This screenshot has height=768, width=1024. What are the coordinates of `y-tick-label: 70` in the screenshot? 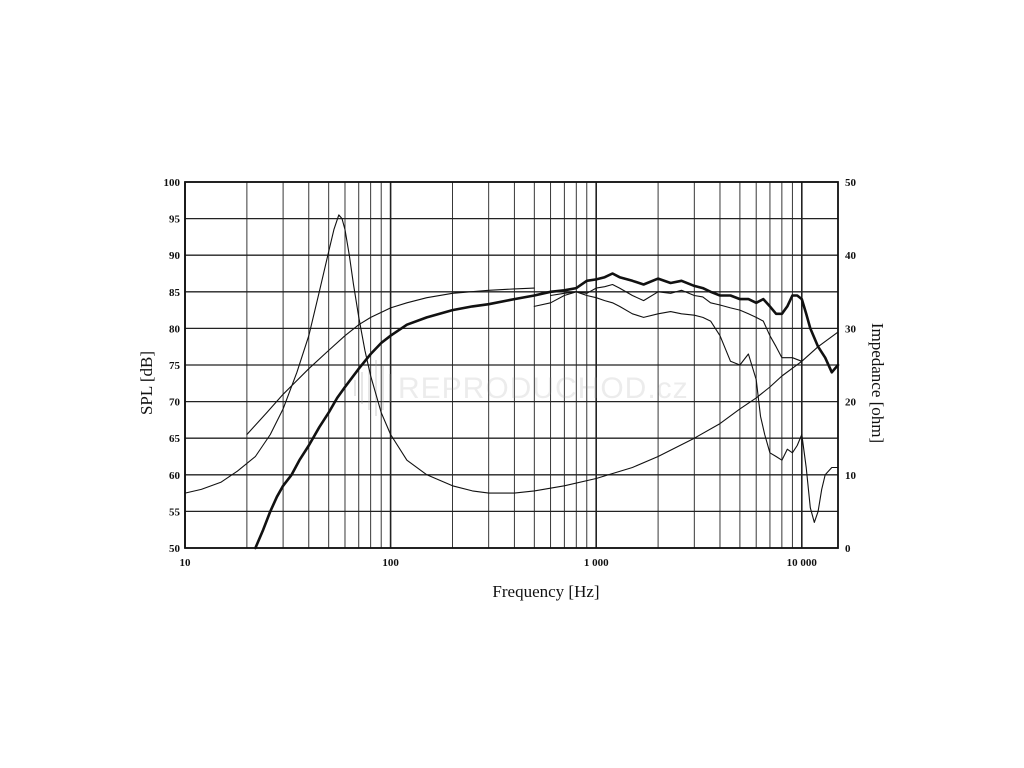 It's located at (175, 403).